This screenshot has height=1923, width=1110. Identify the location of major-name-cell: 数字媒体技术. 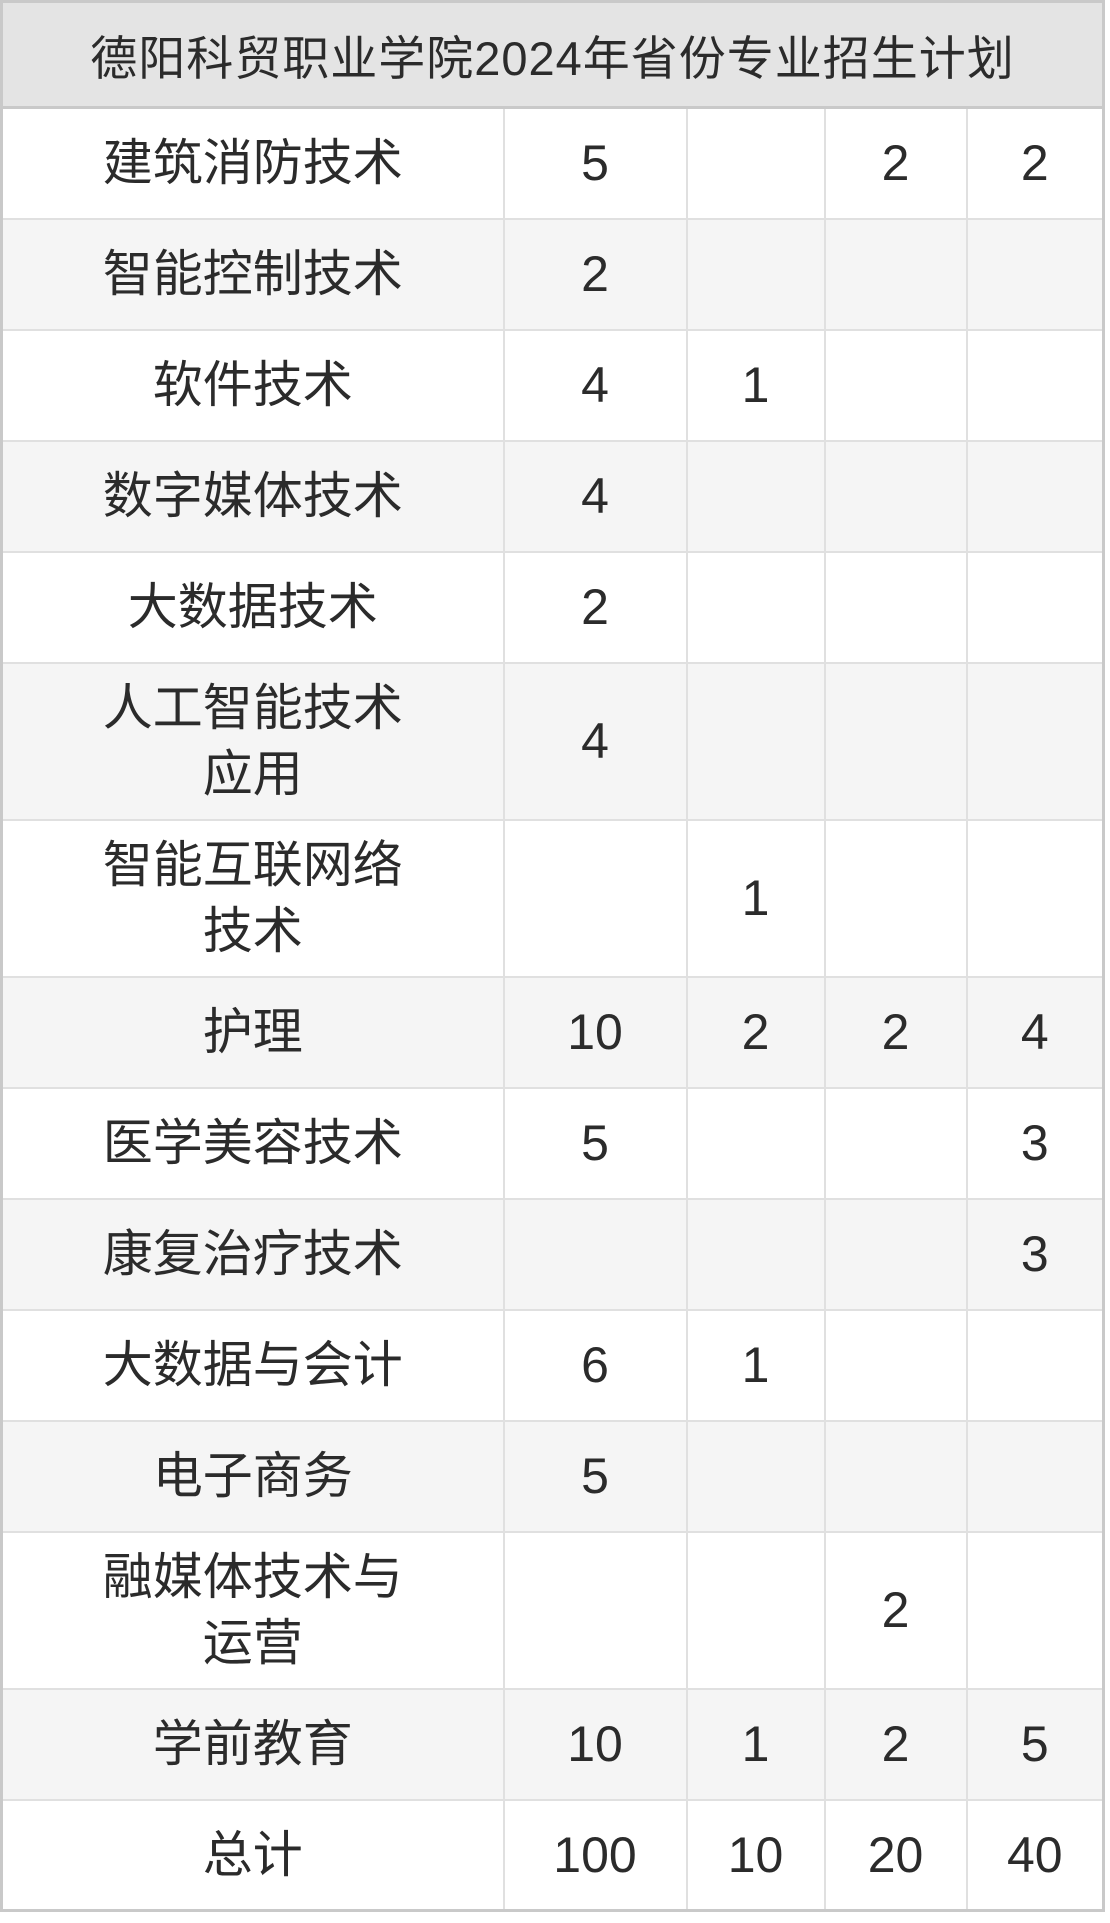
(252, 496).